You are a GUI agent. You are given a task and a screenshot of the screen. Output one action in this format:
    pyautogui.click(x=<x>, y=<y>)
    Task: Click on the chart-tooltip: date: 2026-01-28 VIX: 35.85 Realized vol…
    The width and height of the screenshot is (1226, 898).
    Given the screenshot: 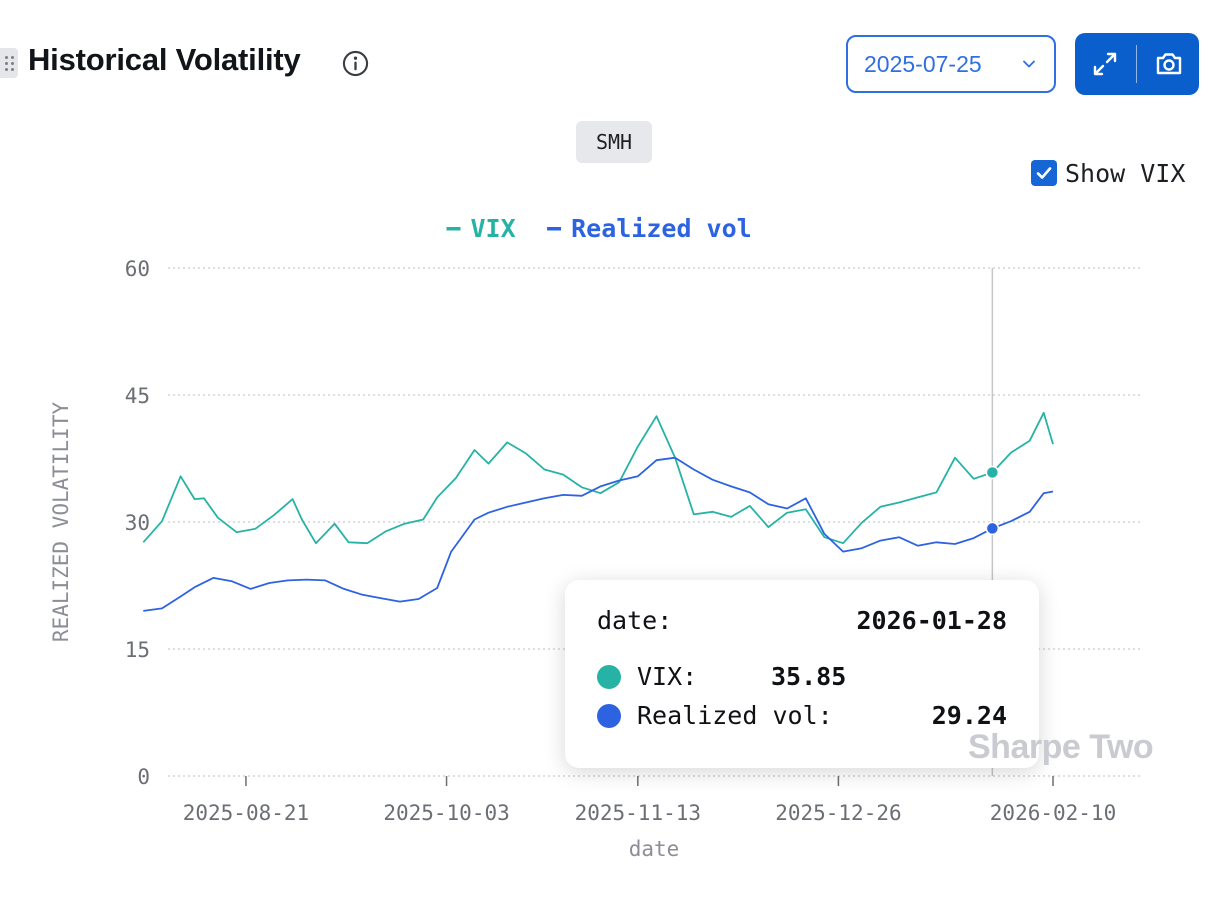 What is the action you would take?
    pyautogui.click(x=802, y=674)
    